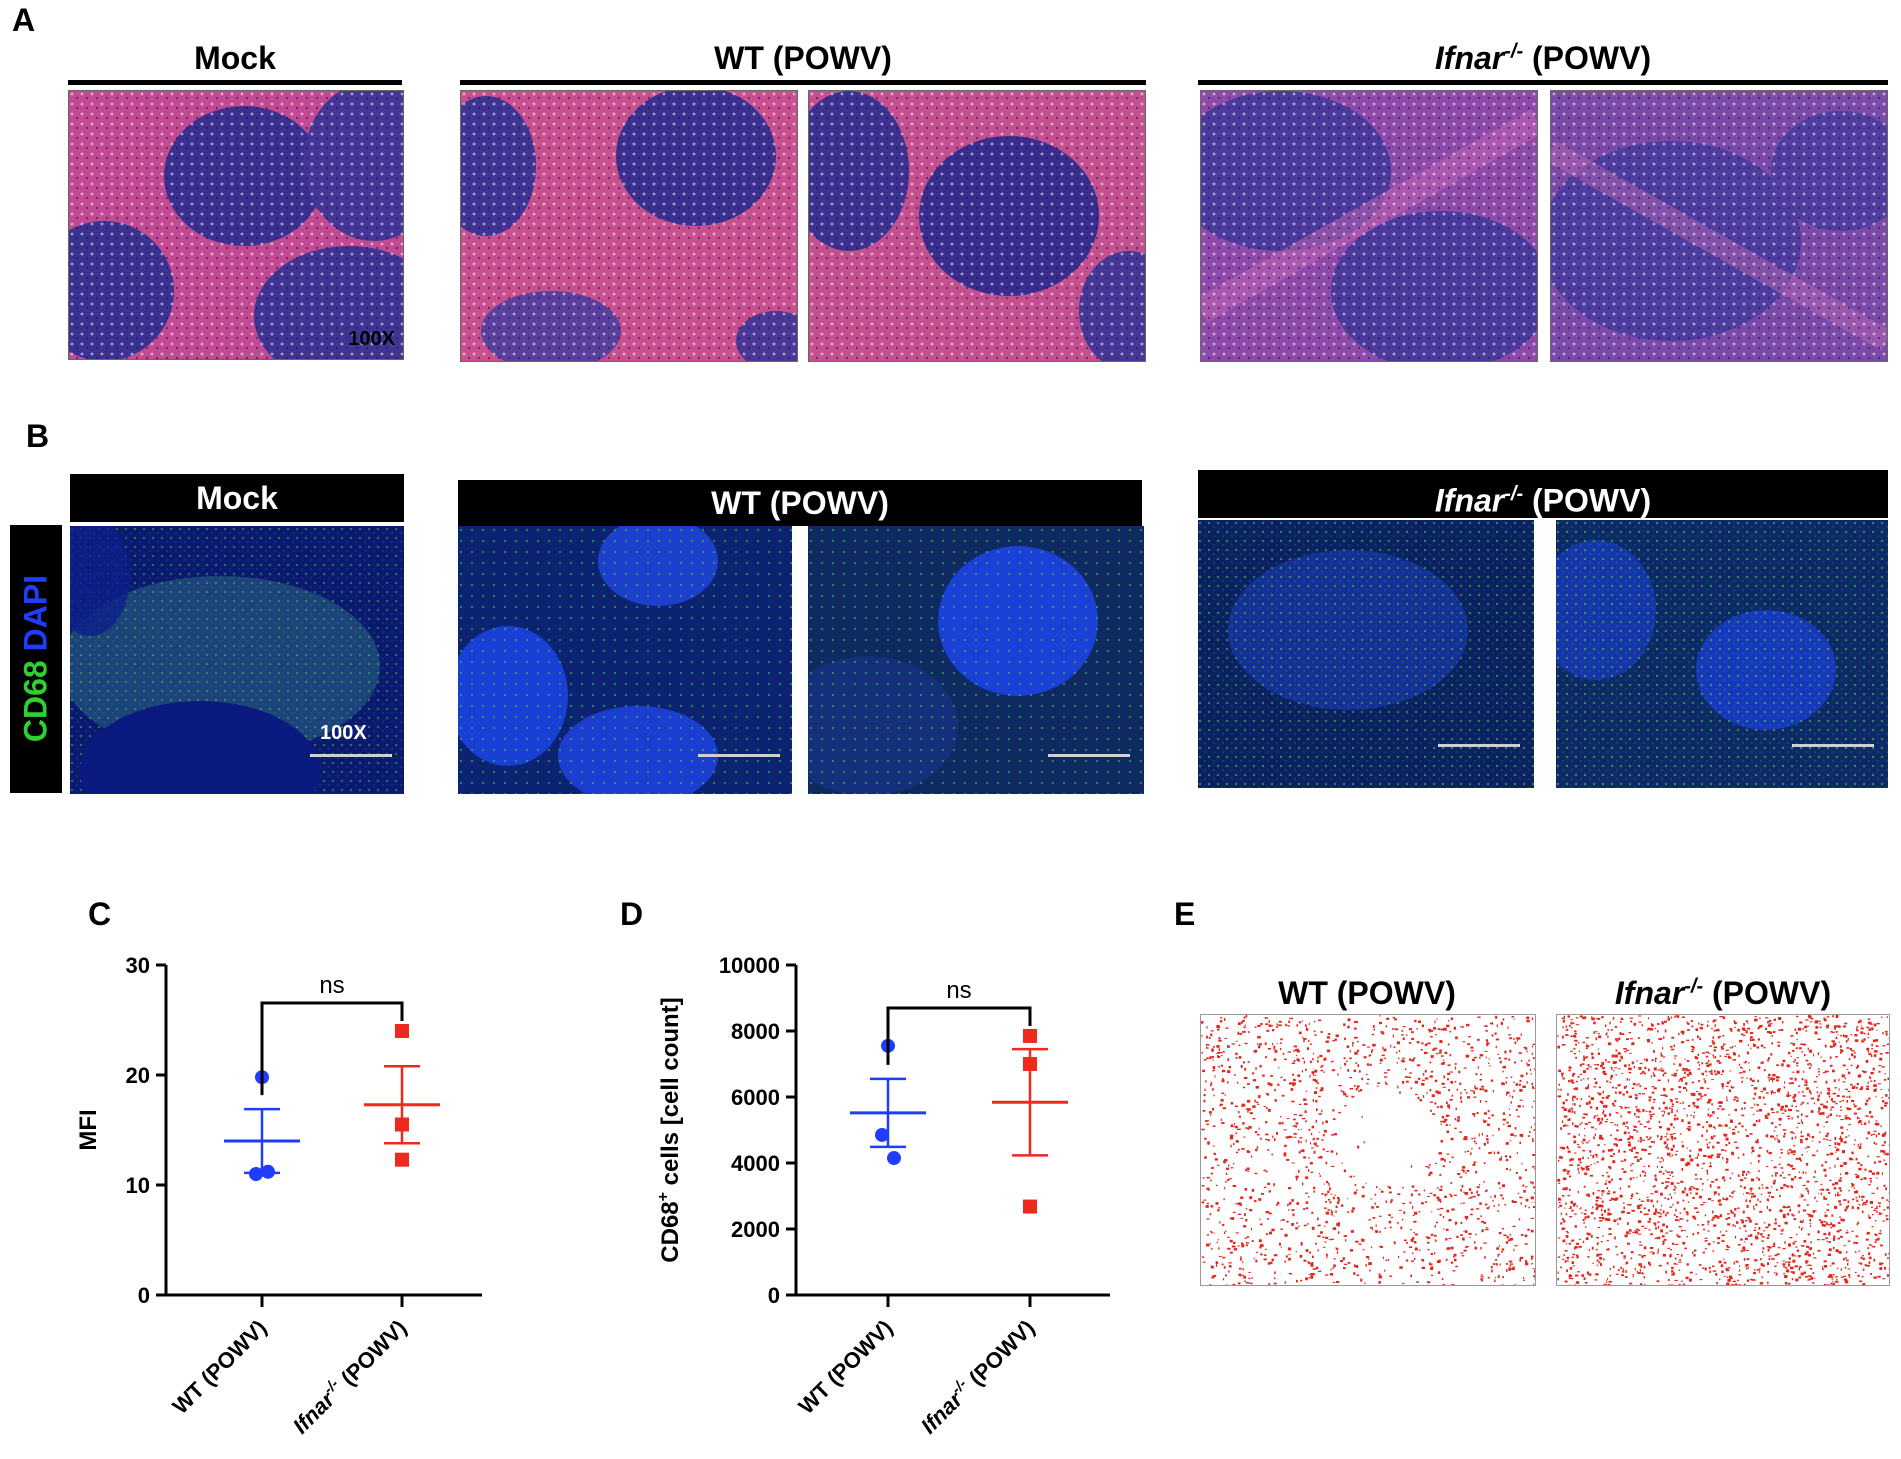 Image resolution: width=1901 pixels, height=1459 pixels. What do you see at coordinates (343, 733) in the screenshot?
I see `magnification-label-b: 100X` at bounding box center [343, 733].